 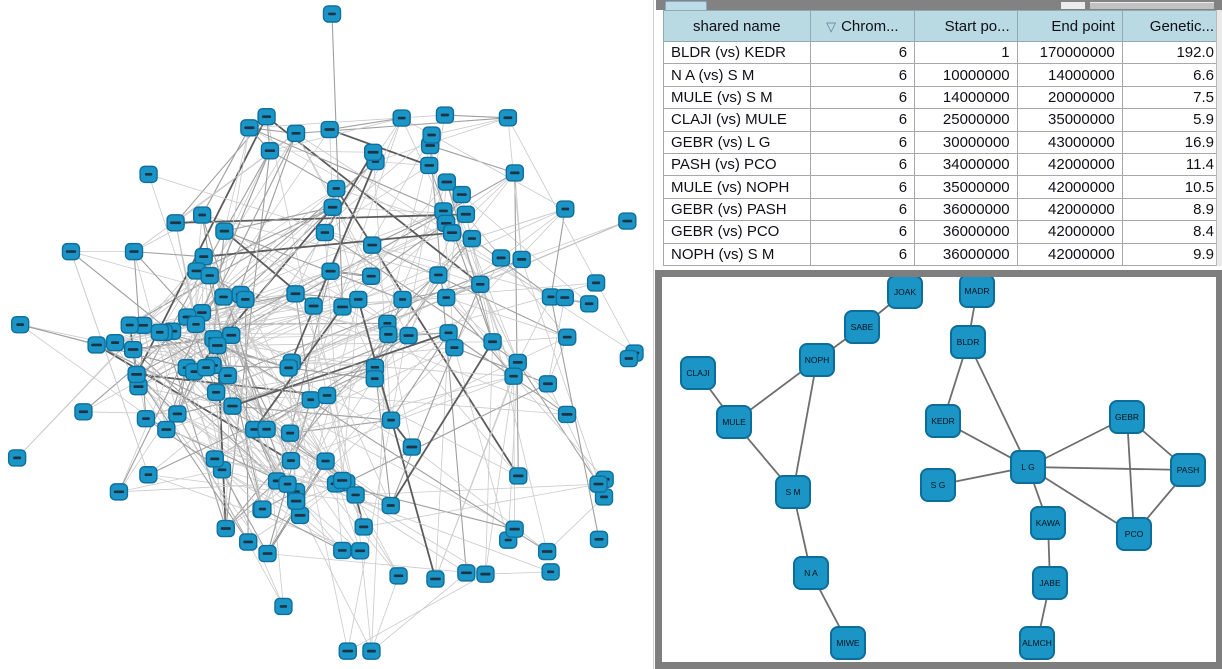 I want to click on table-row: N A (vs) S M 6 10000000 14000000 6.6, so click(x=942, y=75).